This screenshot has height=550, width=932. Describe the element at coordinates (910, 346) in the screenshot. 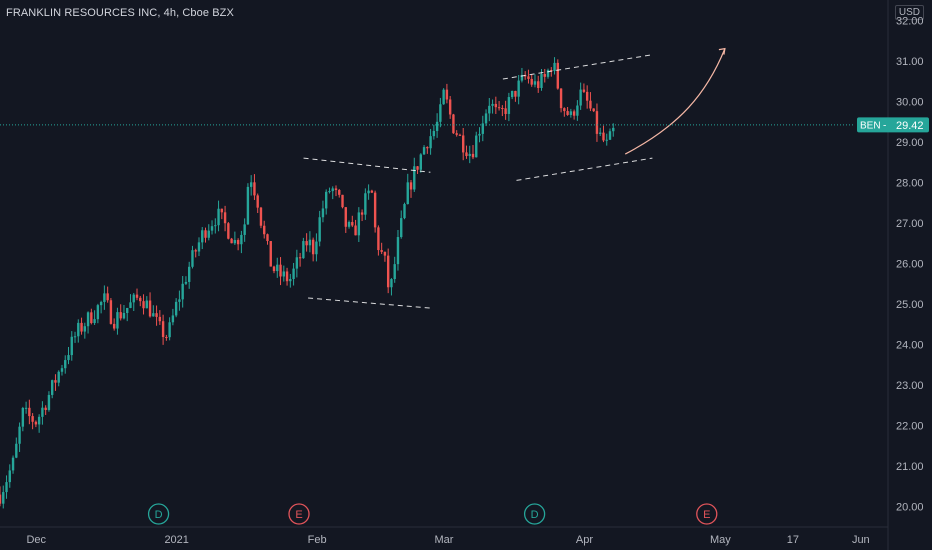

I see `y-tick-label: 24.00` at that location.